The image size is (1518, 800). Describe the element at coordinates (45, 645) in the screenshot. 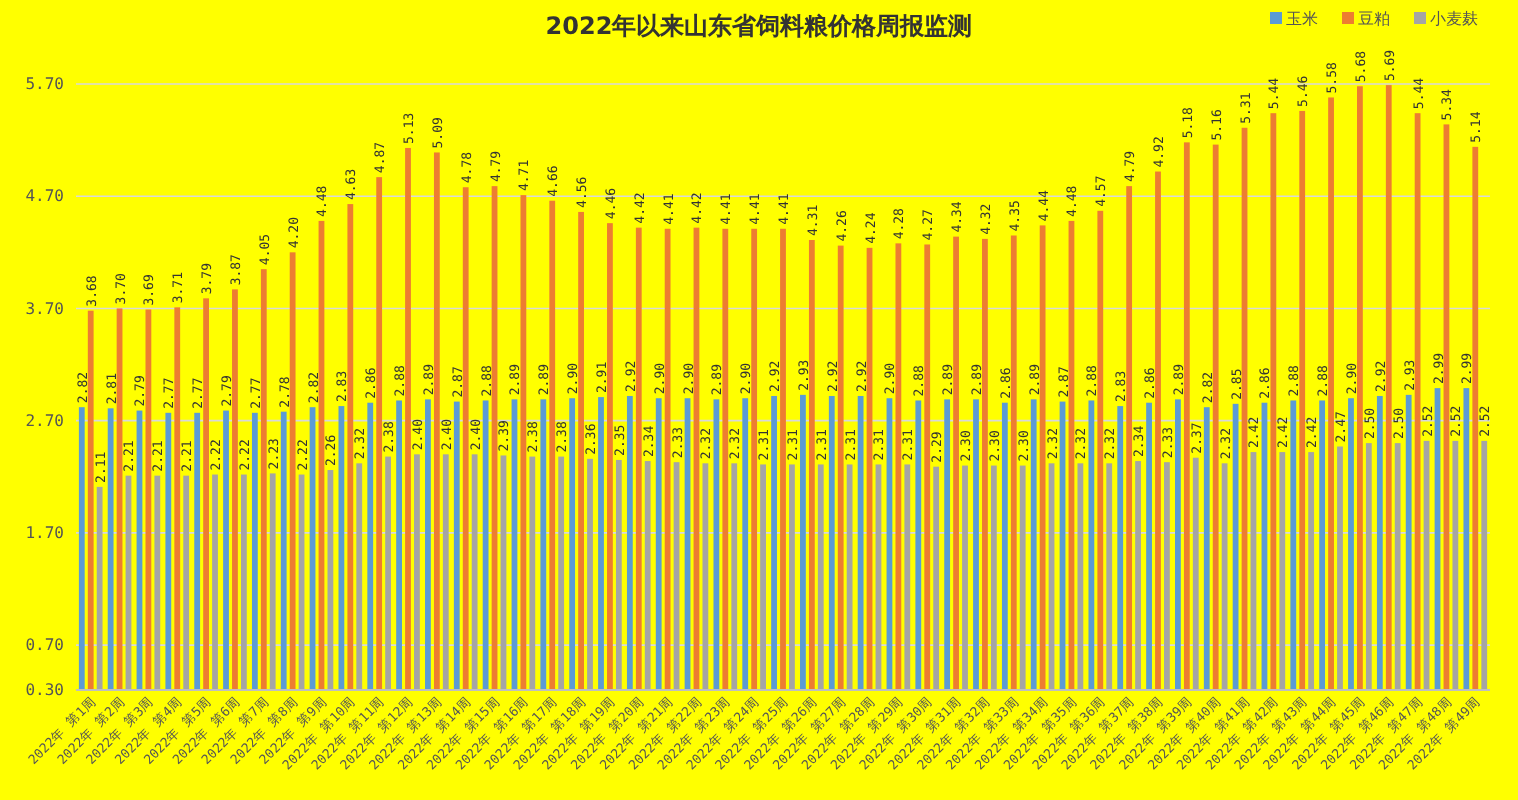

I see `y-tick-label: 0.70` at that location.